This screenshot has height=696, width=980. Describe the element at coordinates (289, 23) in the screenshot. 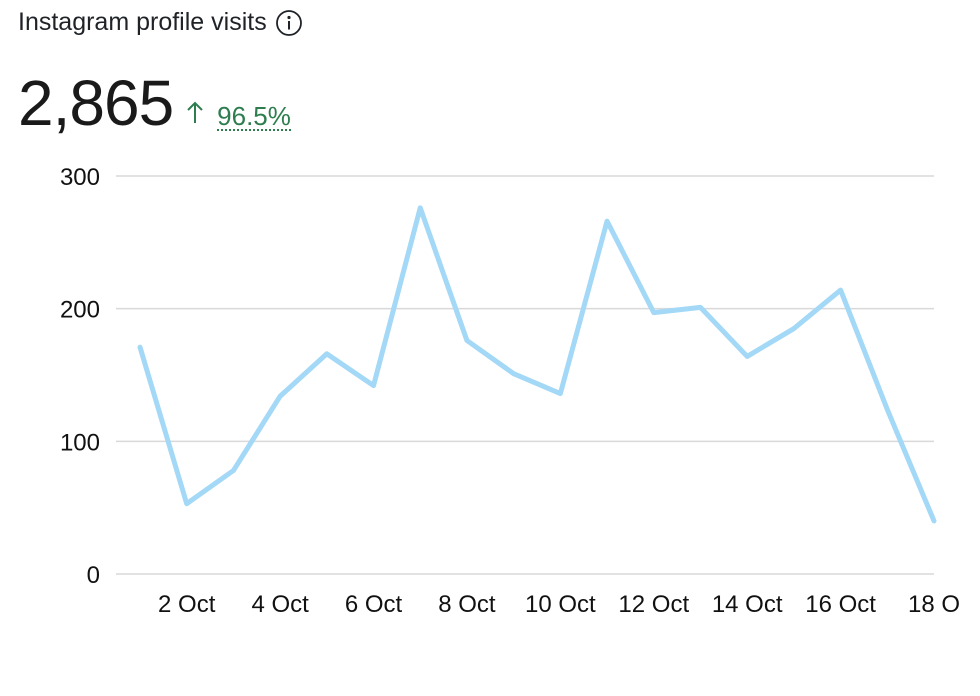

I see `info-icon` at that location.